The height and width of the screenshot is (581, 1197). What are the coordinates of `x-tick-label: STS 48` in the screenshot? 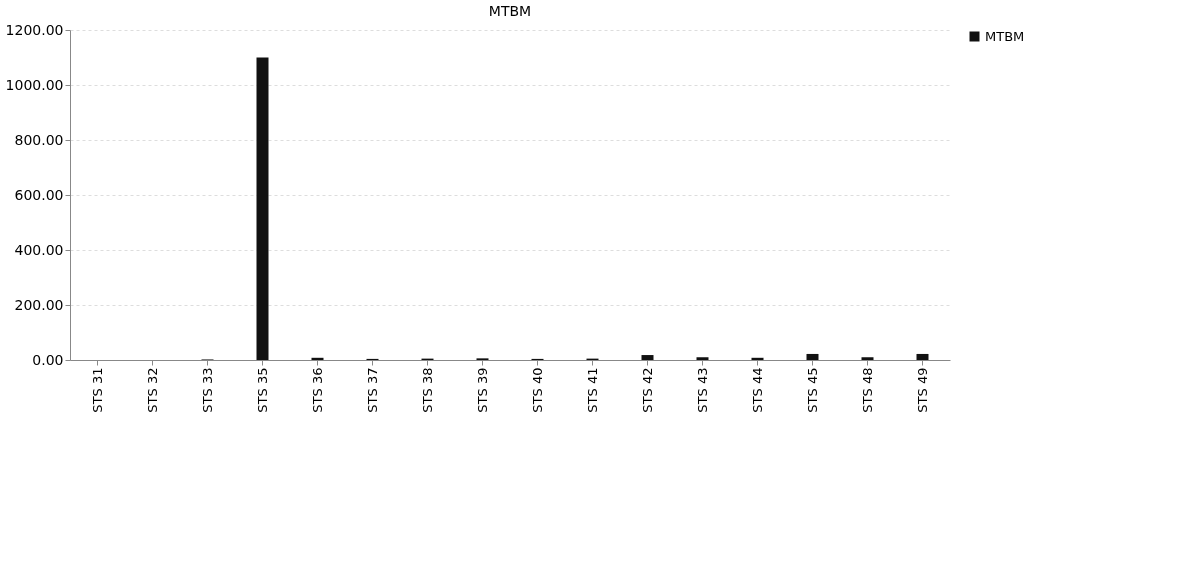 It's located at (867, 390).